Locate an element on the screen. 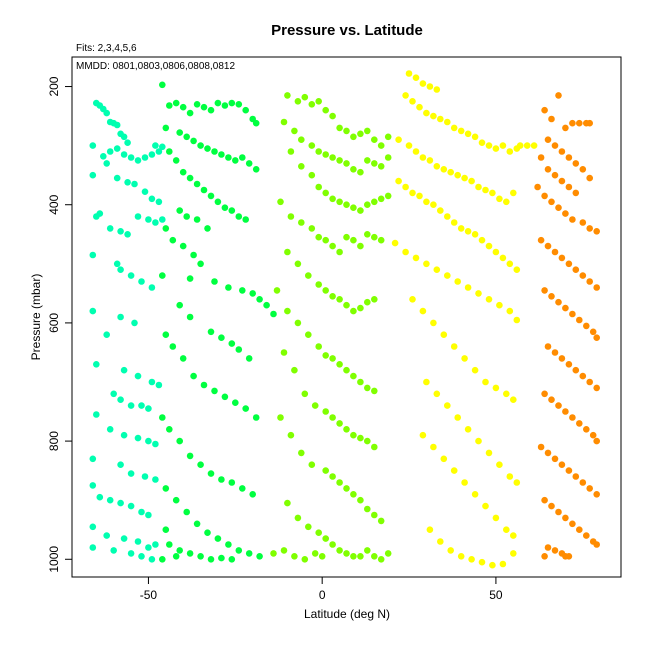 This screenshot has width=650, height=650. y-tick-label: 200 is located at coordinates (54, 86).